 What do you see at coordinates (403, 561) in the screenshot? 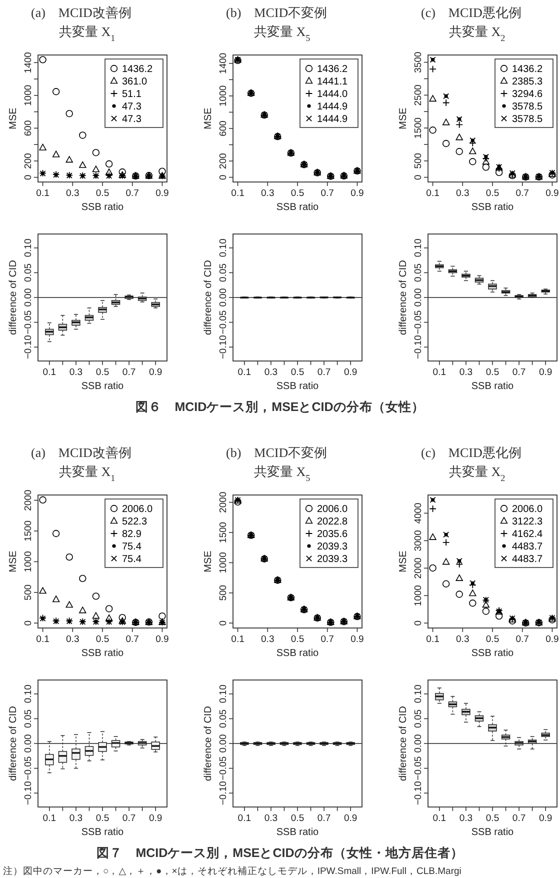
I see `y-axis-title: MSE` at bounding box center [403, 561].